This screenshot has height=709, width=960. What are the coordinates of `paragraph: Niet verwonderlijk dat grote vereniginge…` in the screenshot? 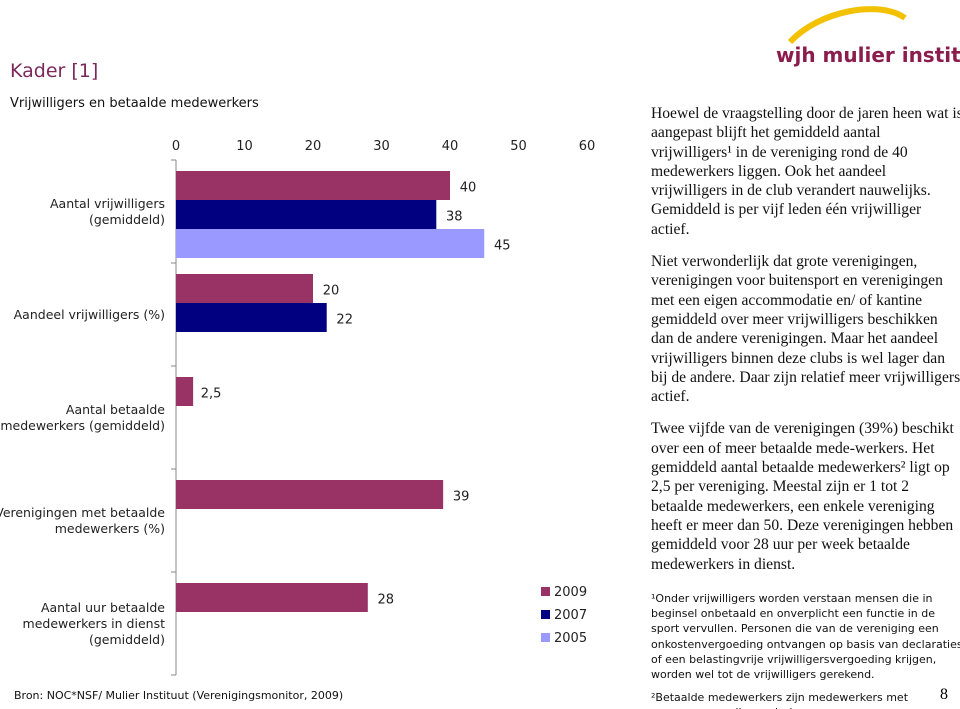 It's located at (805, 329).